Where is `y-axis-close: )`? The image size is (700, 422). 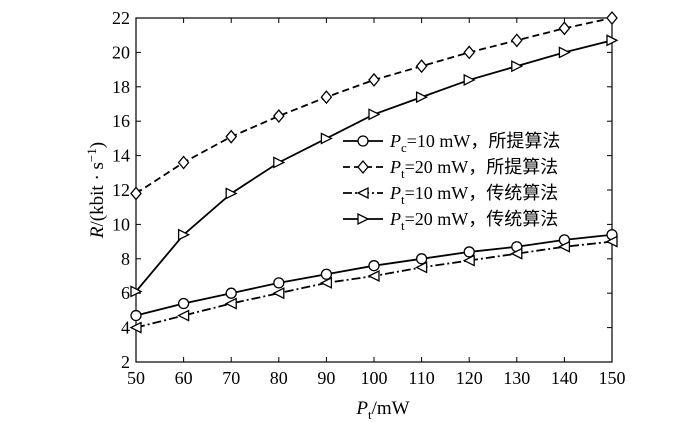
y-axis-close: ) is located at coordinates (97, 145).